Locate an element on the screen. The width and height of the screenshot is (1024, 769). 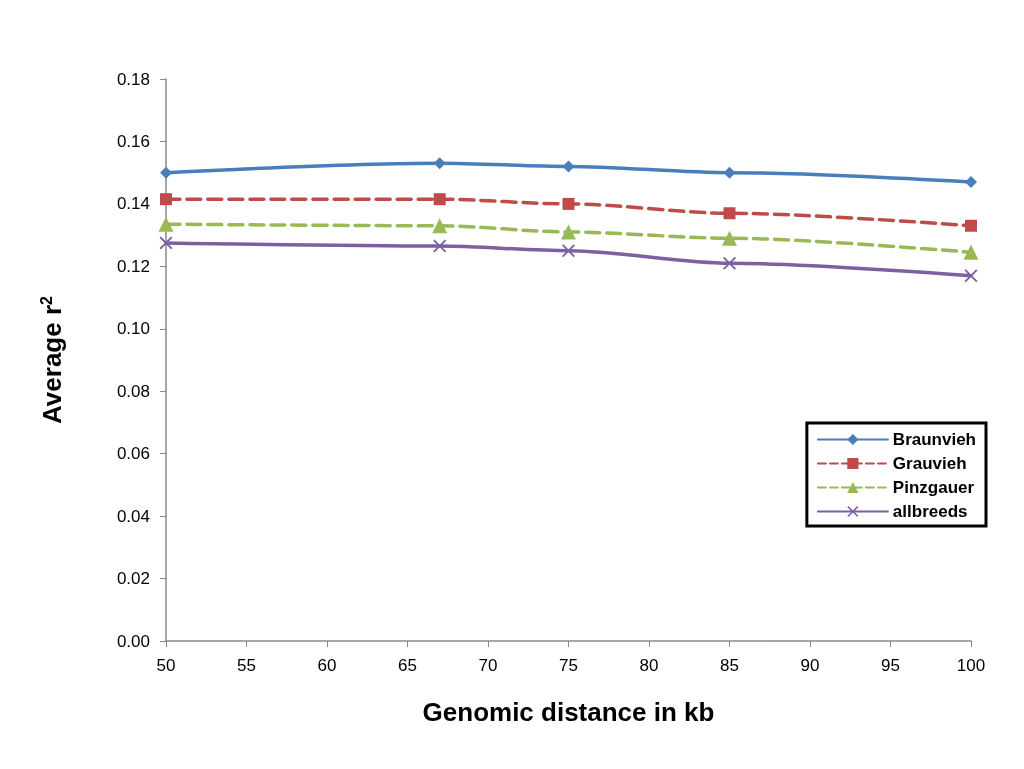
x-tick-label: 70 is located at coordinates (488, 665).